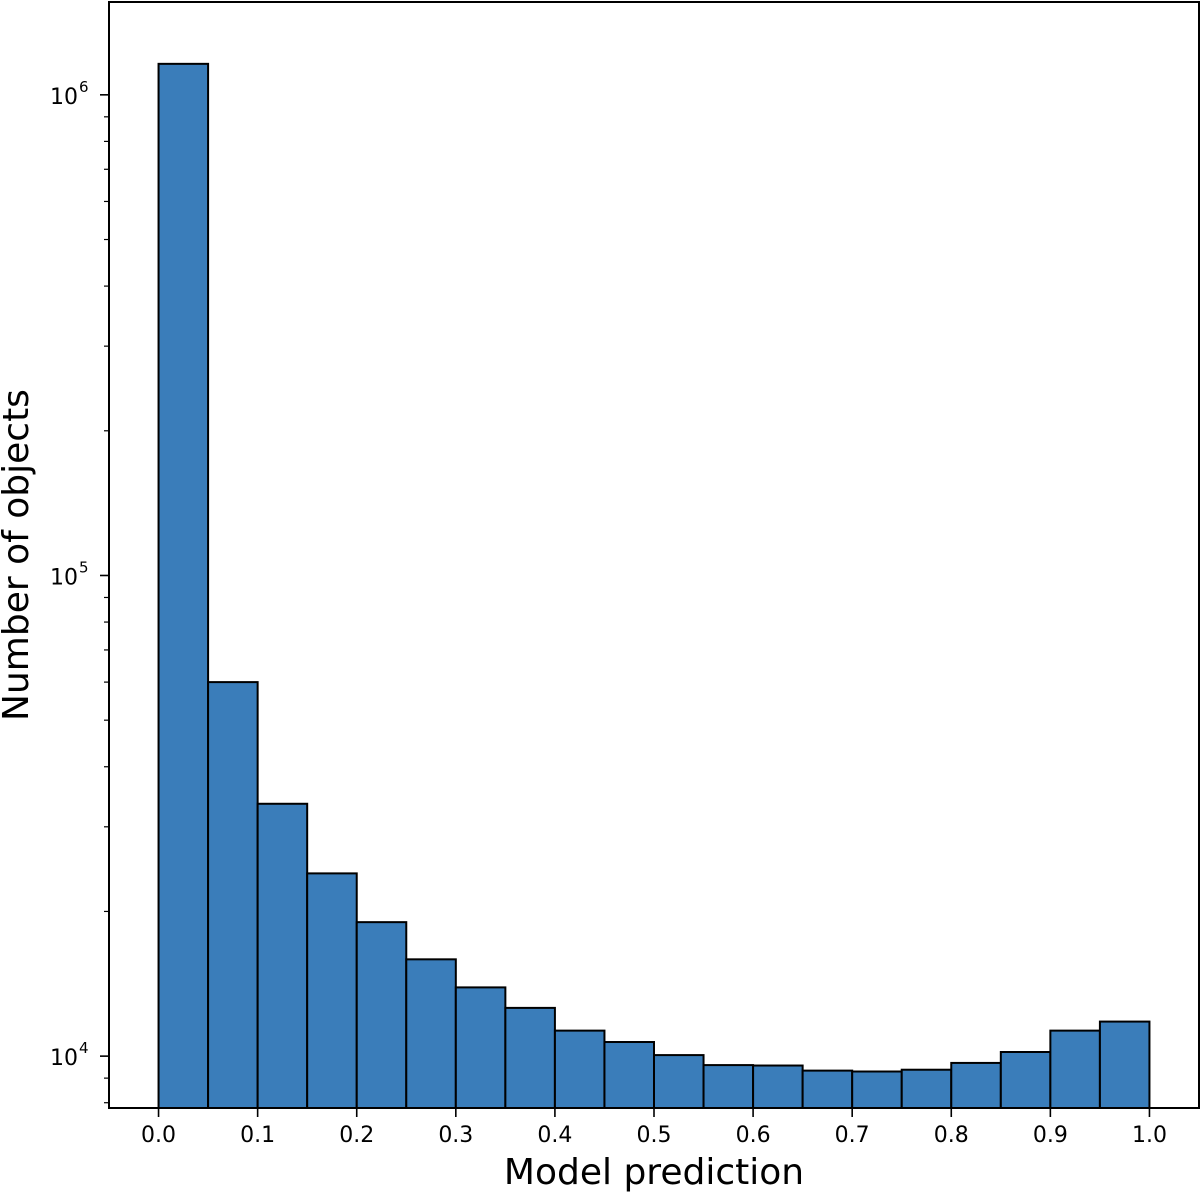 The width and height of the screenshot is (1200, 1195). I want to click on y-tick-label-exponent: 5, so click(84, 567).